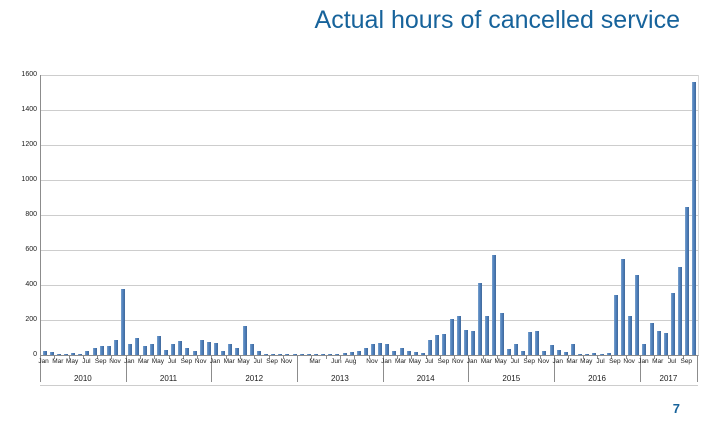 Image resolution: width=711 pixels, height=422 pixels. Describe the element at coordinates (29, 109) in the screenshot. I see `y-tick-label: 1400` at that location.